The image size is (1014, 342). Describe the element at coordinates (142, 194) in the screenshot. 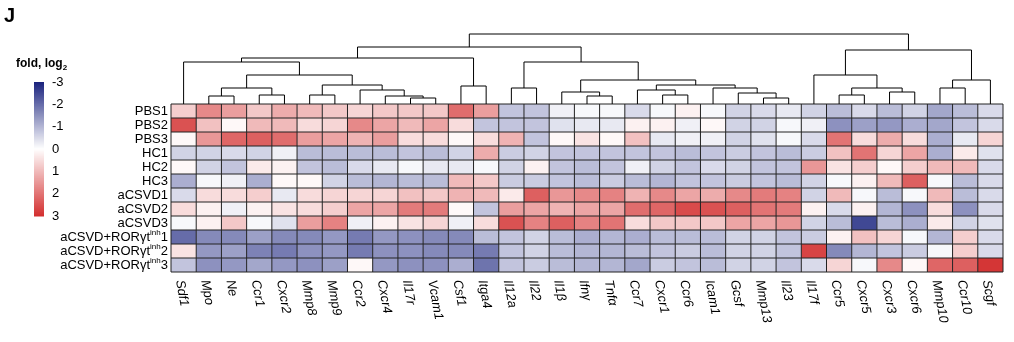

I see `y-tick-label: aCSVD1` at that location.